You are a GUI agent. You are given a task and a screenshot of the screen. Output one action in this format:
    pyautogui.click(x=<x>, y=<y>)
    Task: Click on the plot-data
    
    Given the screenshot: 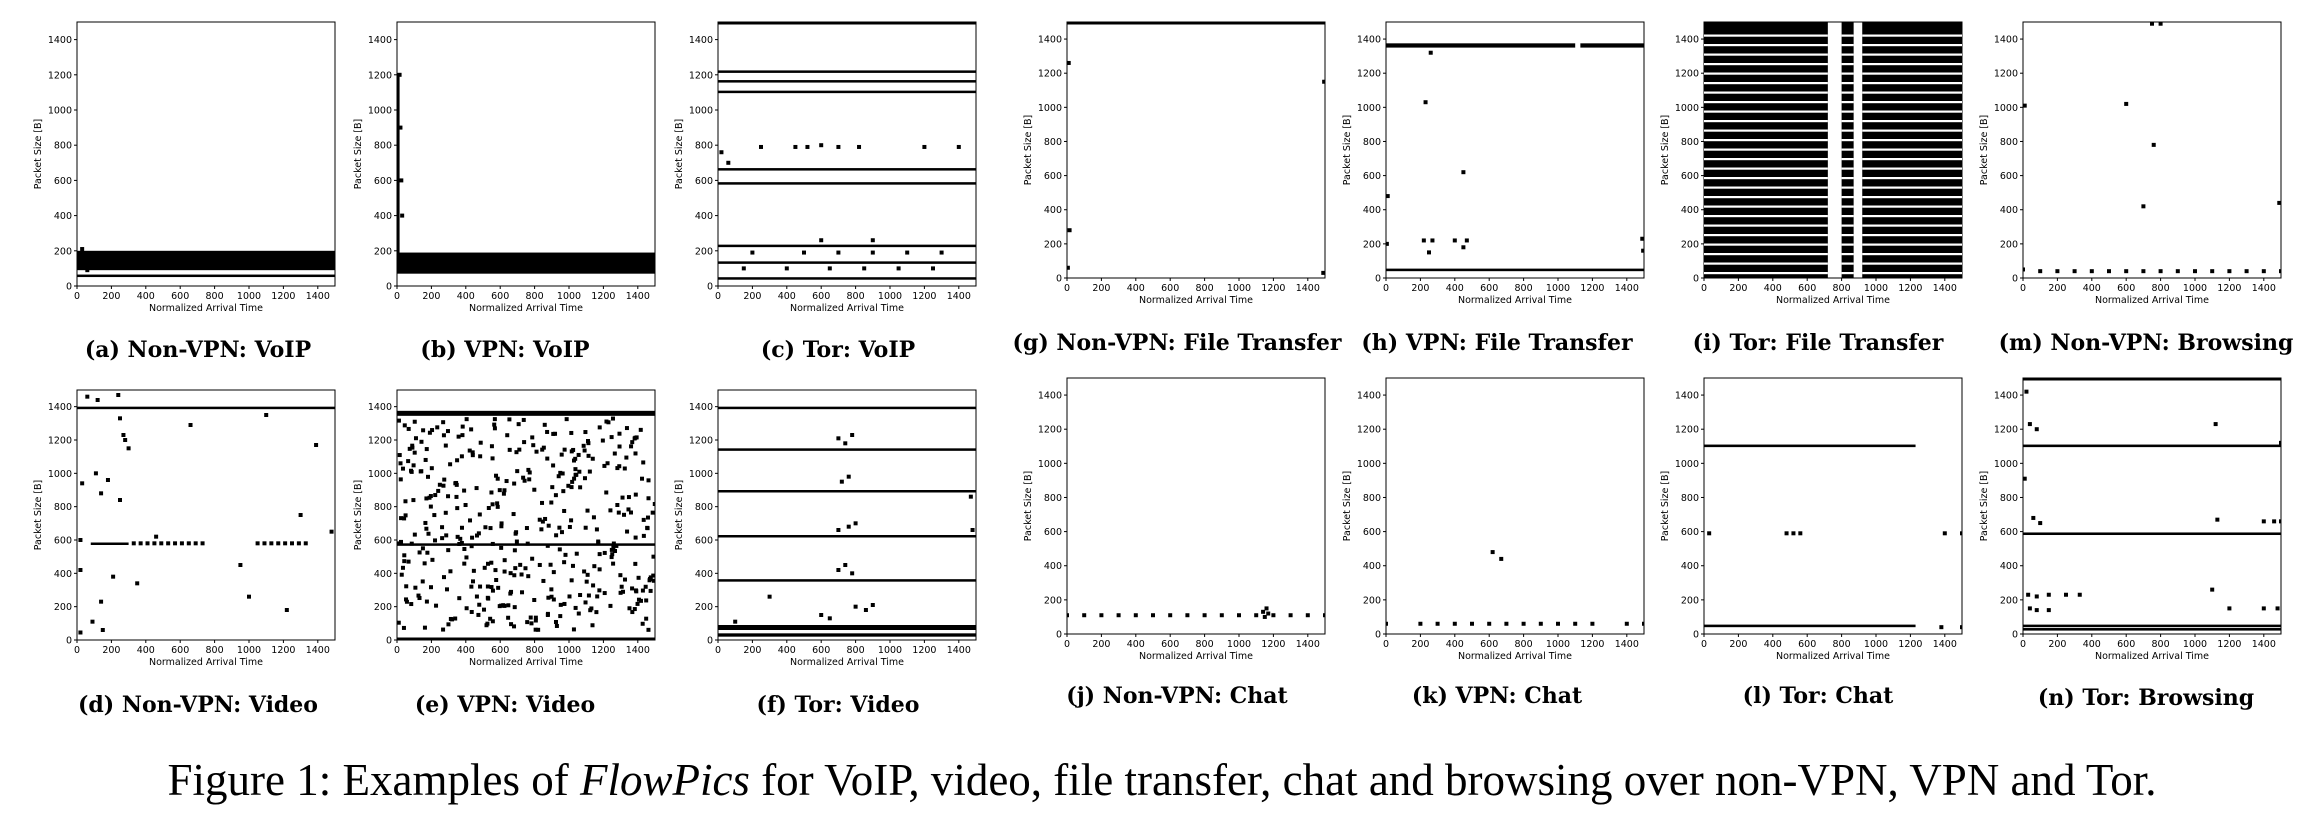 What is the action you would take?
    pyautogui.click(x=1515, y=157)
    